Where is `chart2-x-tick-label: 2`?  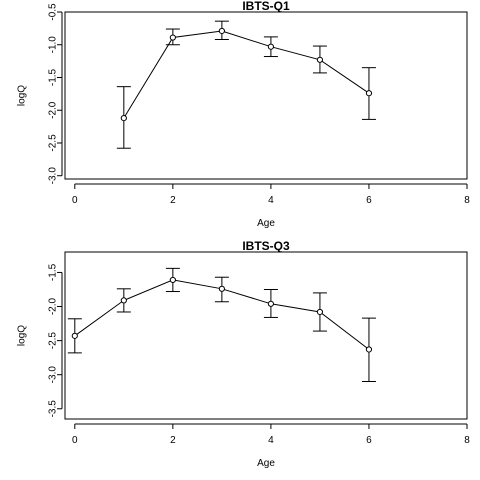 chart2-x-tick-label: 2 is located at coordinates (173, 440).